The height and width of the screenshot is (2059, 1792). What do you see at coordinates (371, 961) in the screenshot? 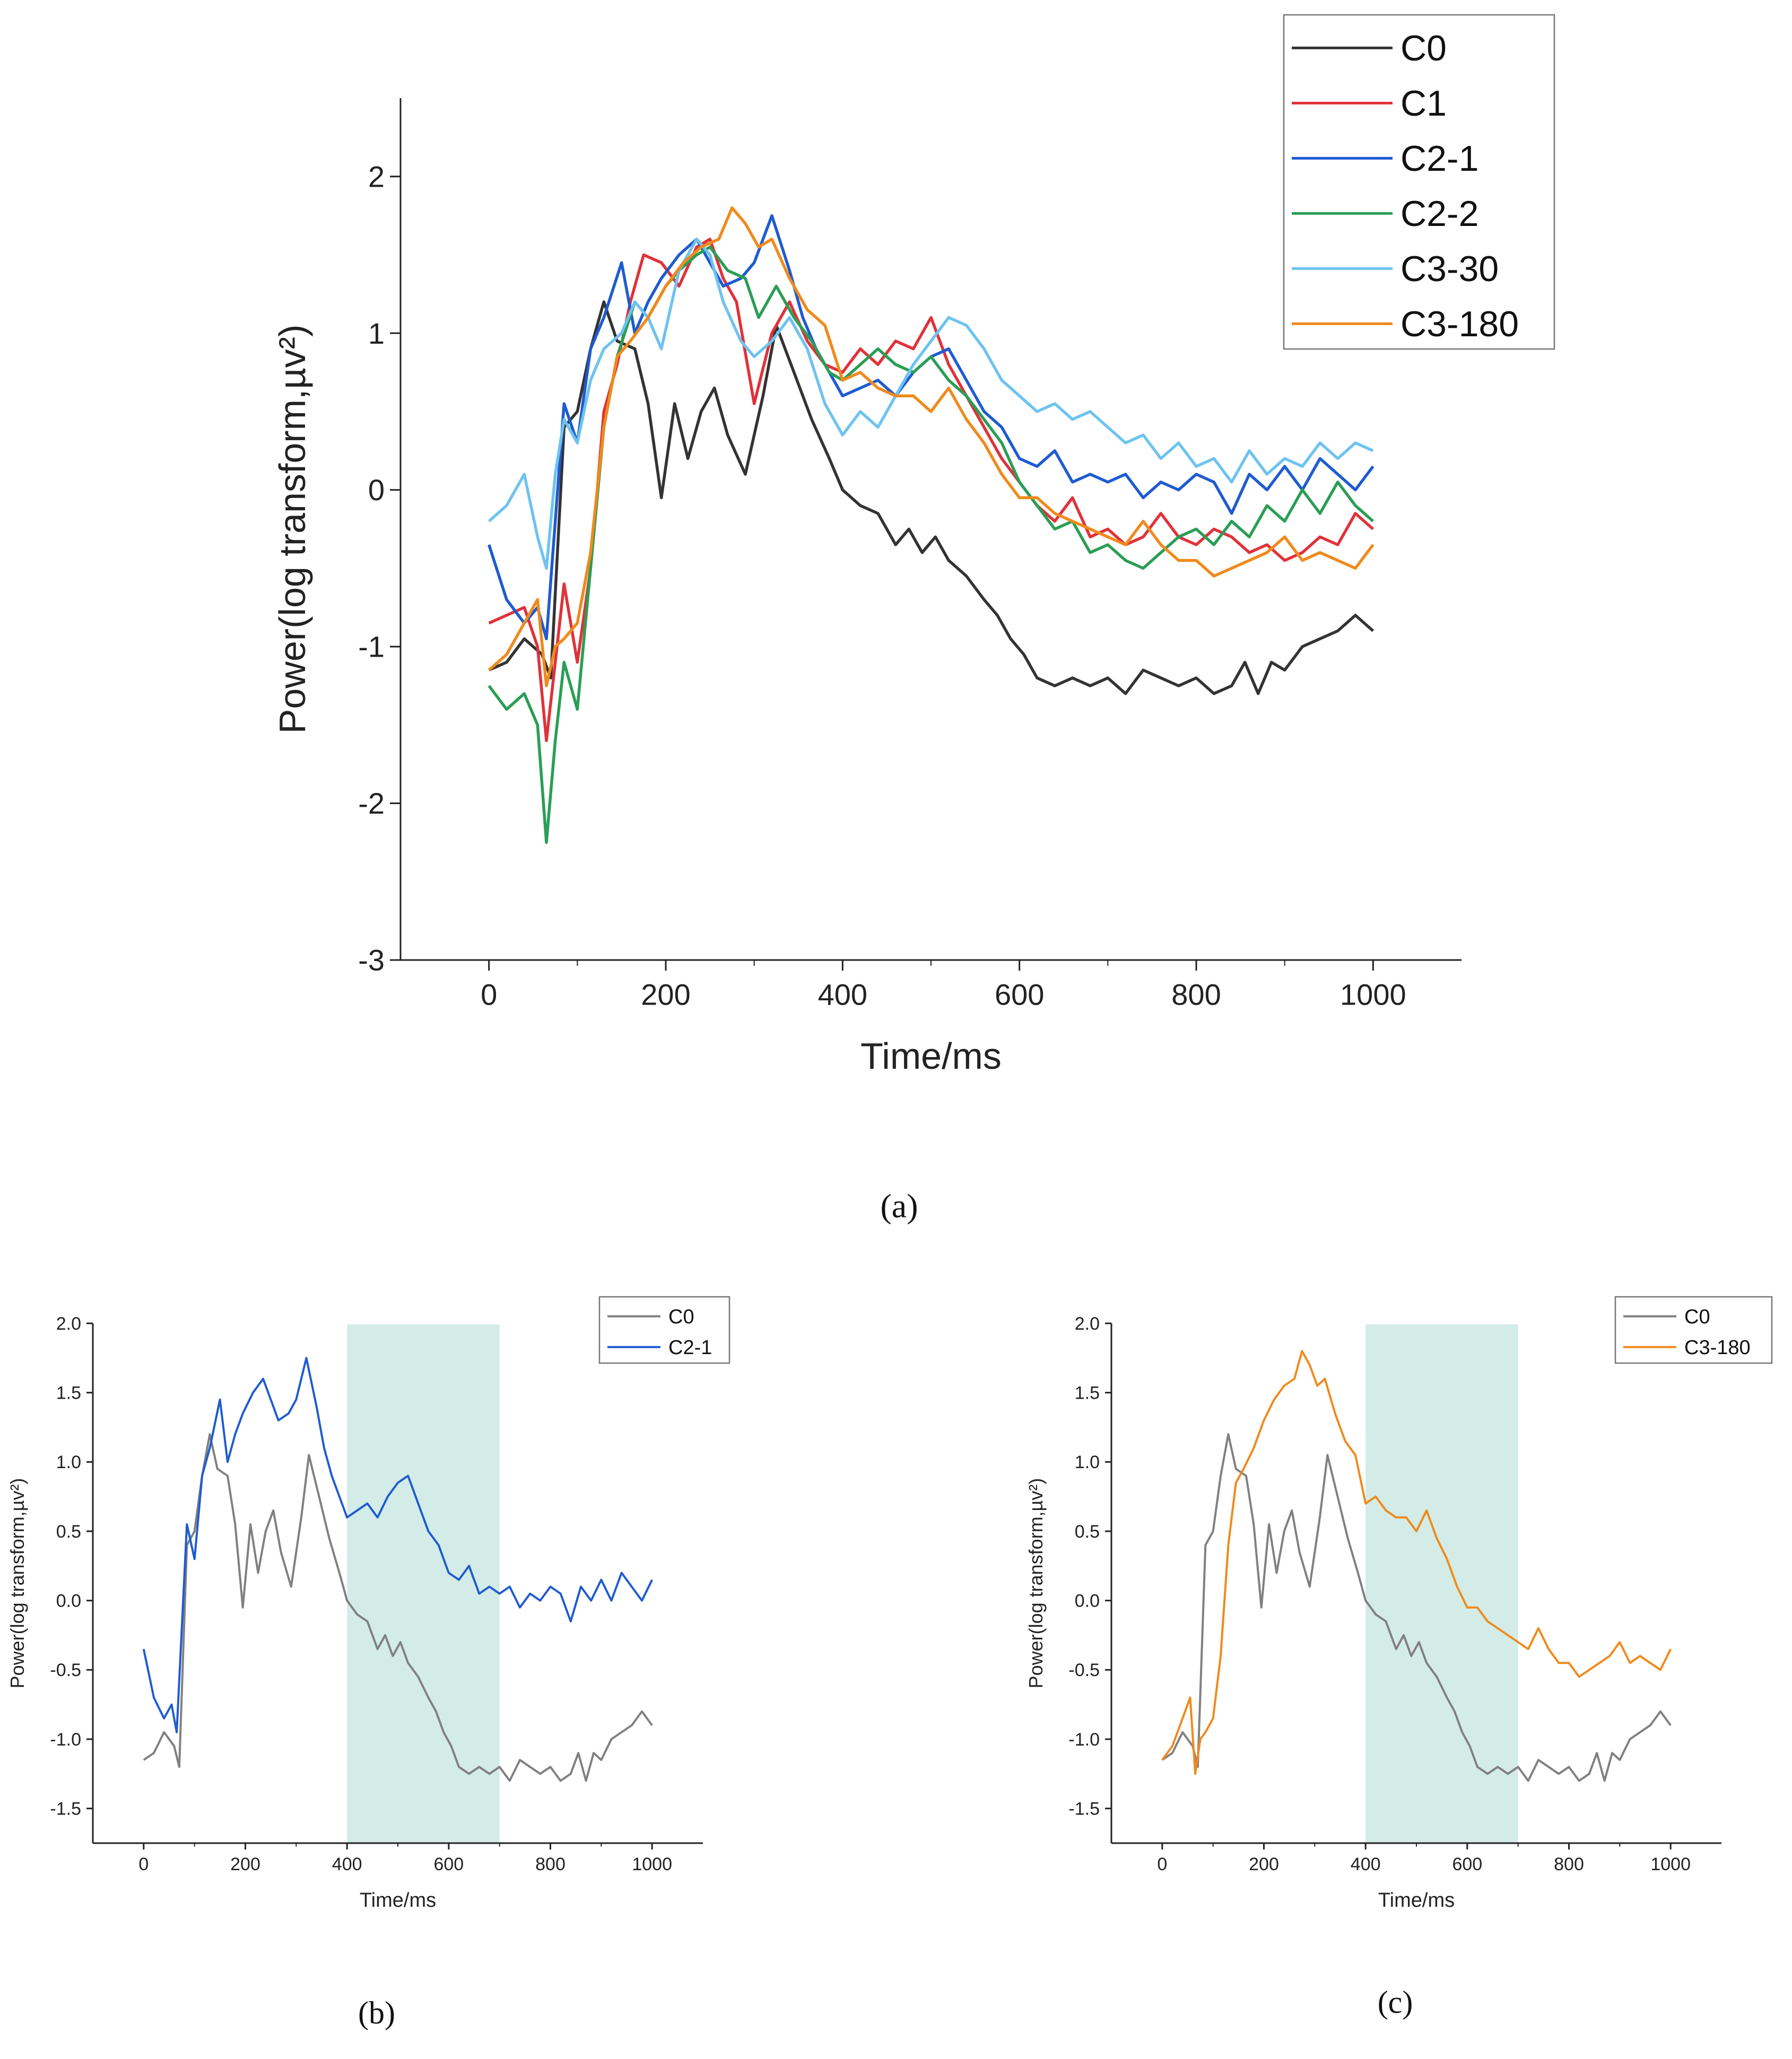
I see `y-tick-label: -3` at bounding box center [371, 961].